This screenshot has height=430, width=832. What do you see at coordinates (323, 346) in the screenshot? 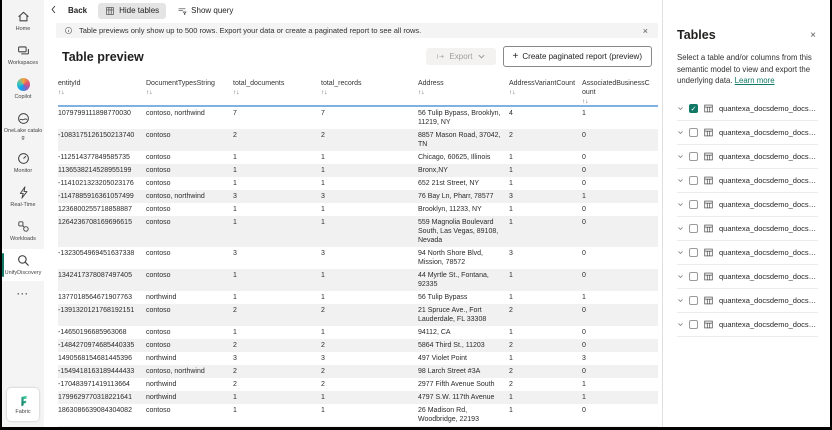
I see `table-cell: 2` at bounding box center [323, 346].